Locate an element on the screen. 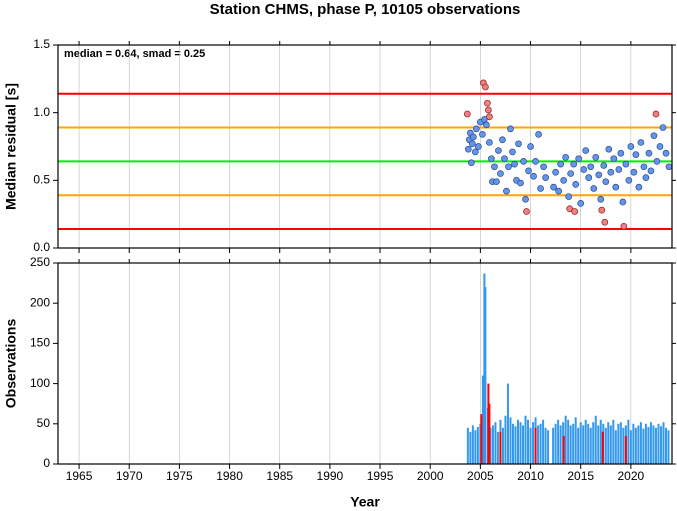 The image size is (677, 511). y-tick-label: 250 is located at coordinates (40, 262).